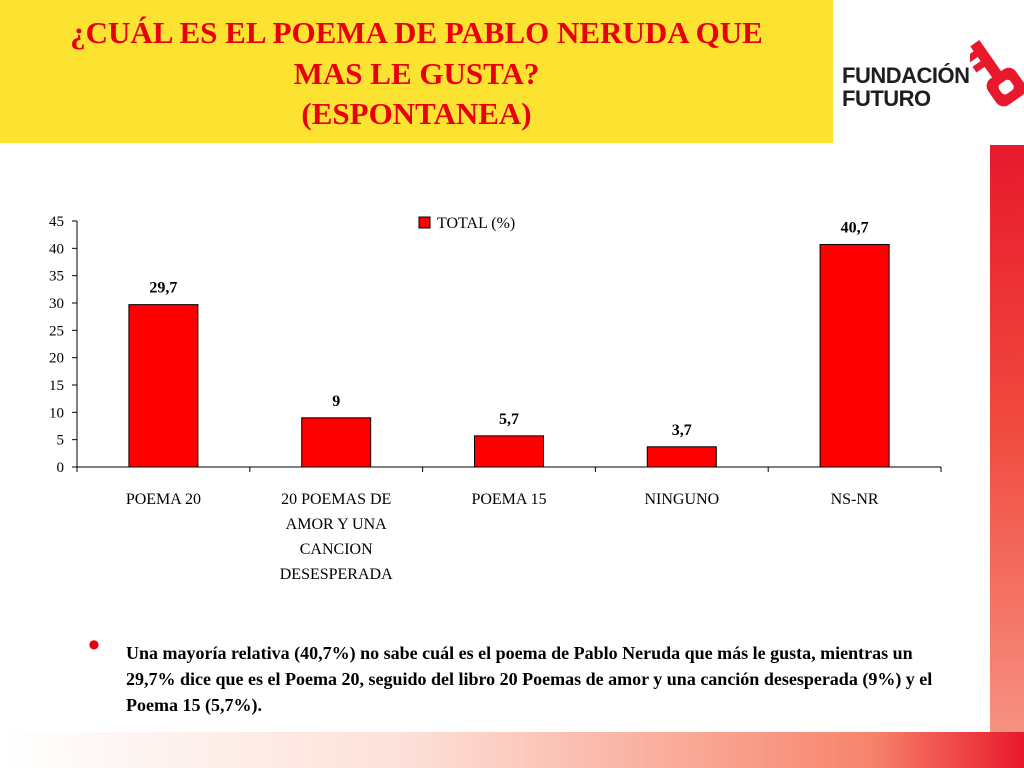 Image resolution: width=1024 pixels, height=768 pixels. What do you see at coordinates (1007, 456) in the screenshot?
I see `decorative-right-band` at bounding box center [1007, 456].